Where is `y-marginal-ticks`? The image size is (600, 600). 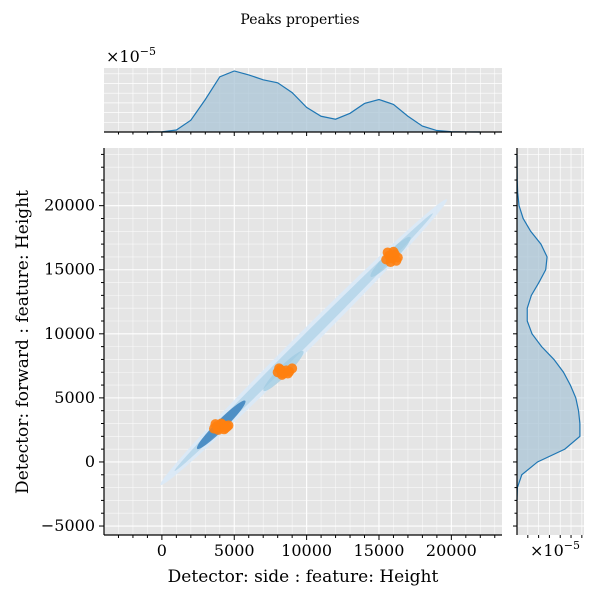 y-marginal-ticks is located at coordinates (548, 345).